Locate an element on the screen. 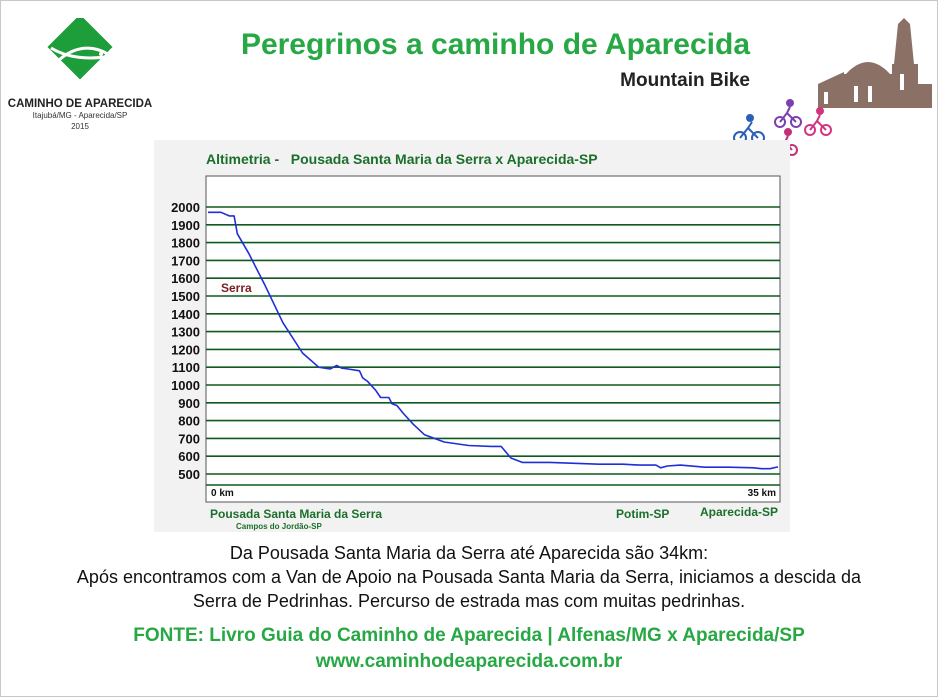 This screenshot has width=938, height=697. y-tick-label-800: 800 is located at coordinates (189, 421).